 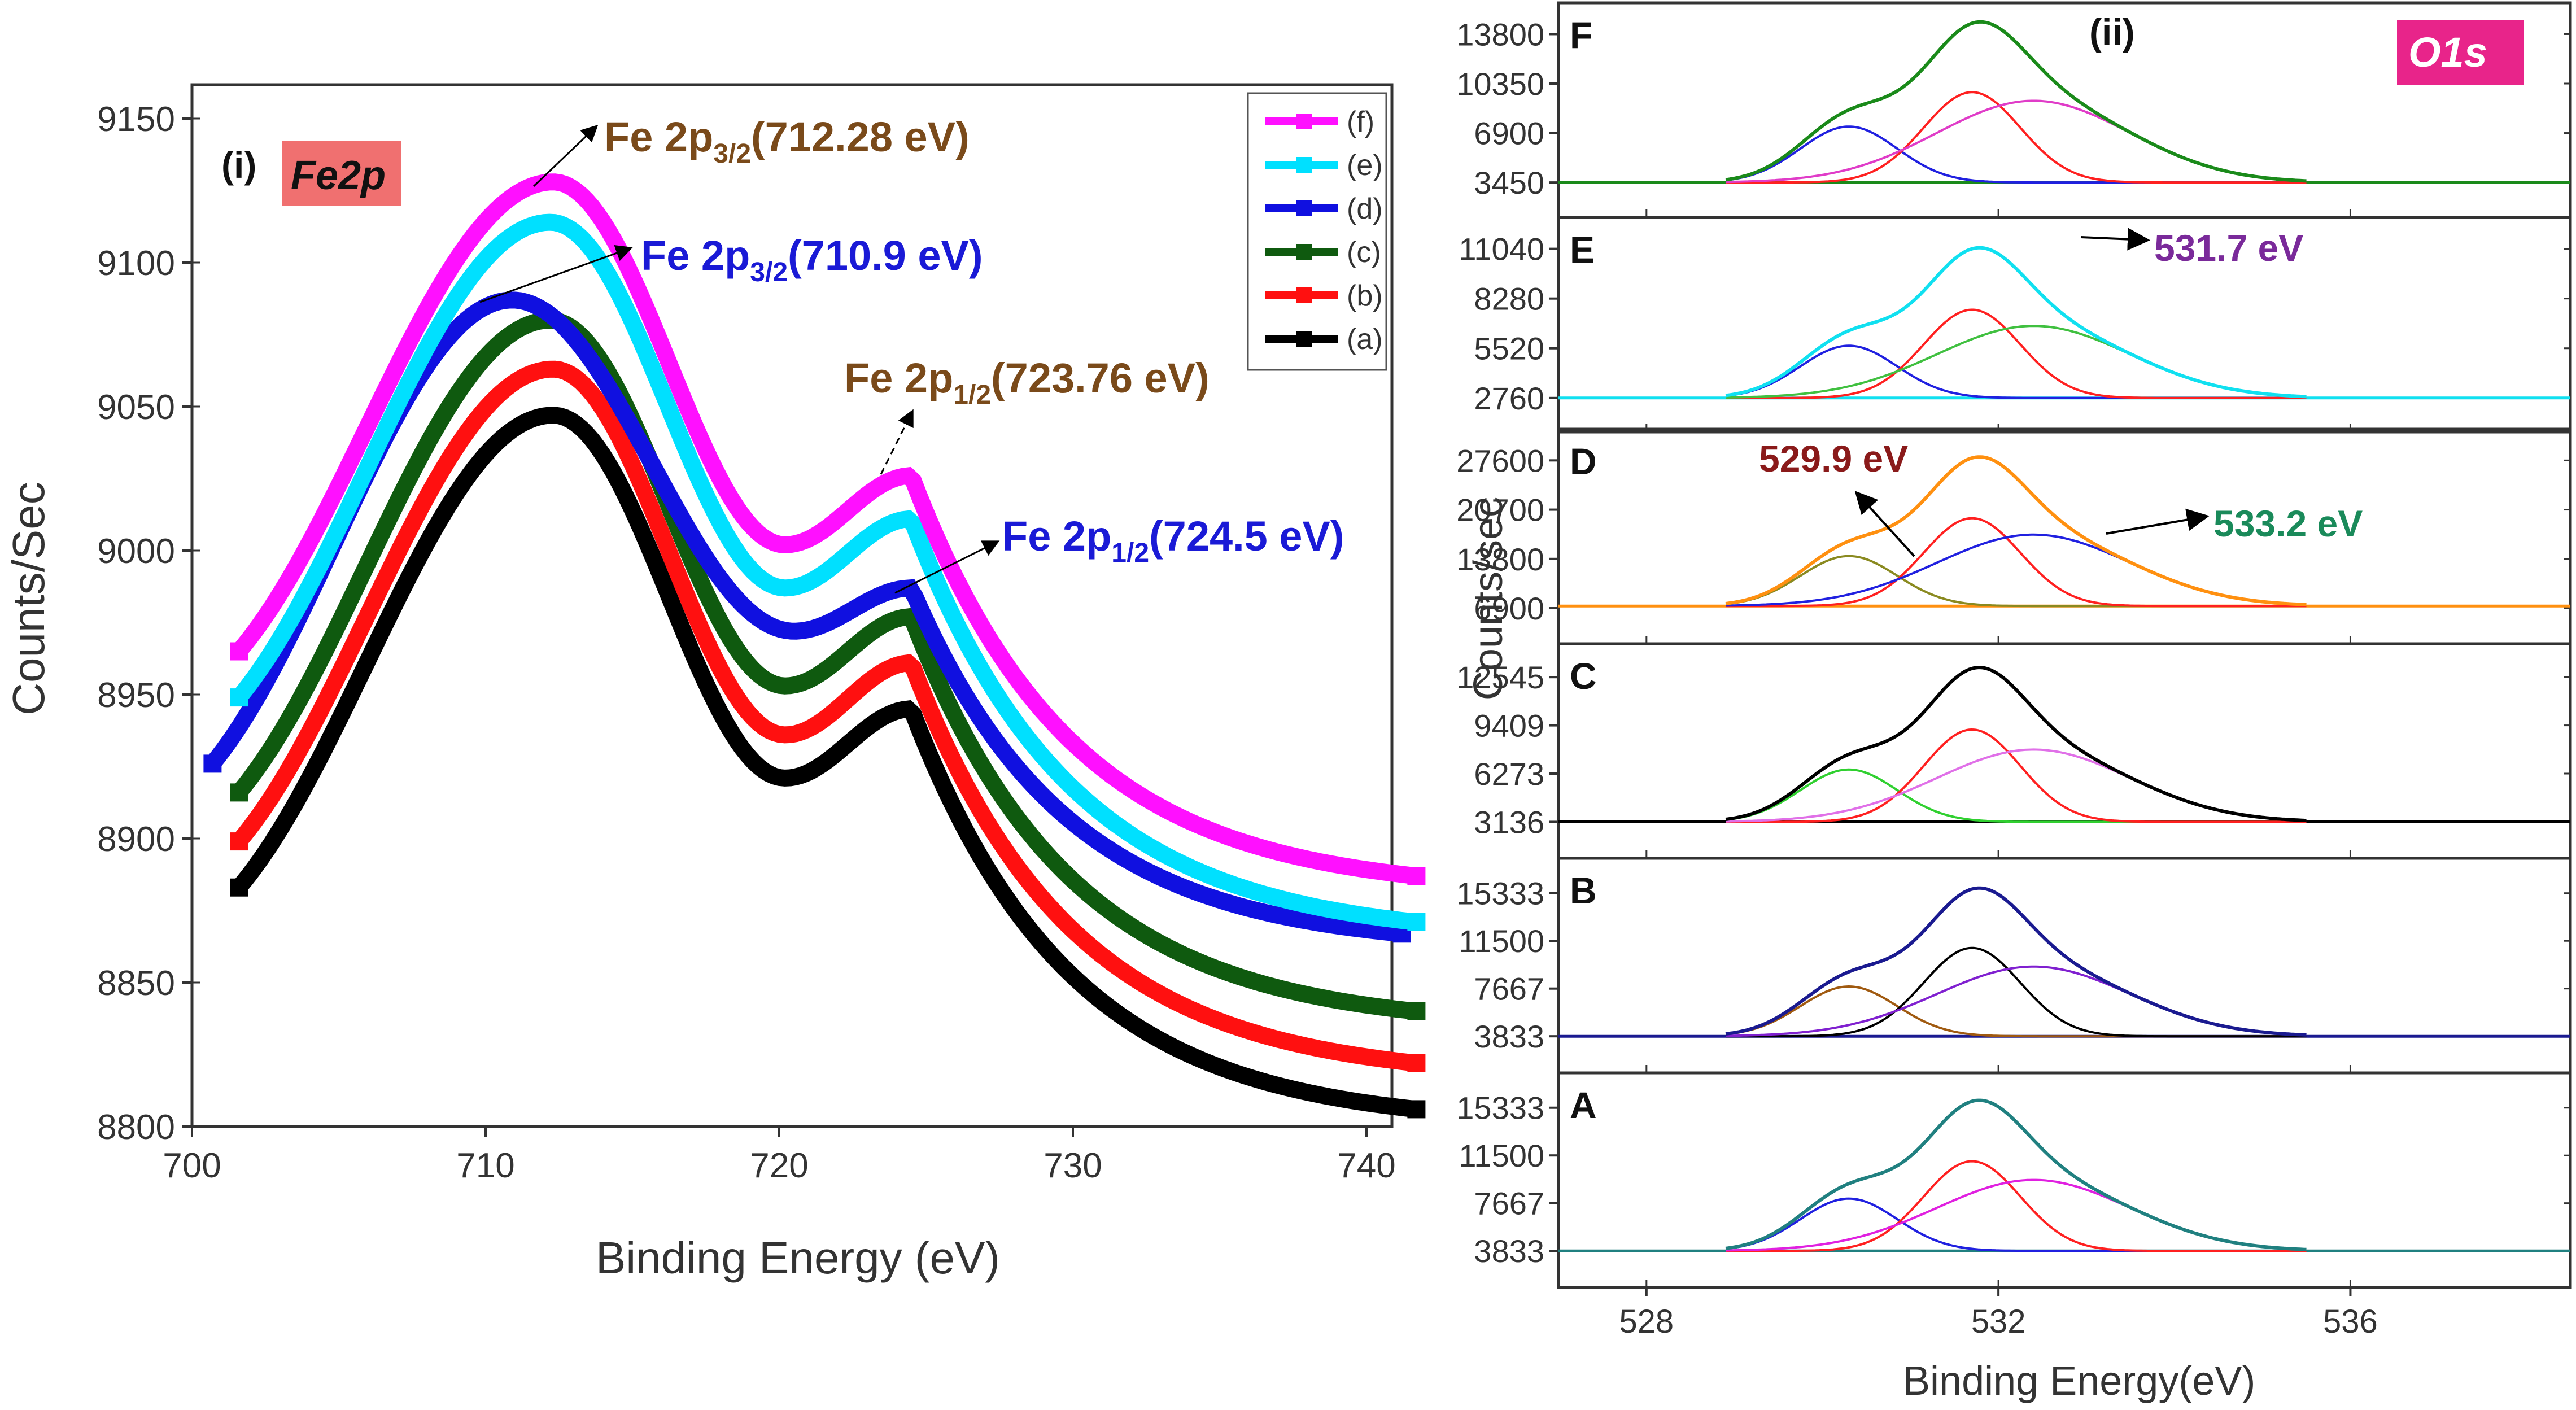 I want to click on legend-label: (b), so click(x=1365, y=296).